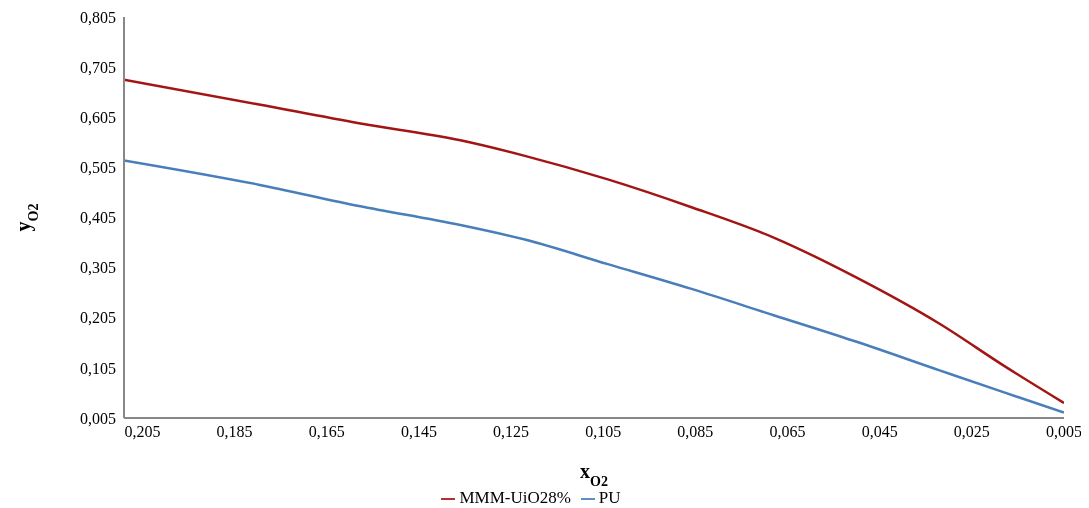 The width and height of the screenshot is (1089, 508). Describe the element at coordinates (879, 432) in the screenshot. I see `x-tick-label: 0,045` at that location.